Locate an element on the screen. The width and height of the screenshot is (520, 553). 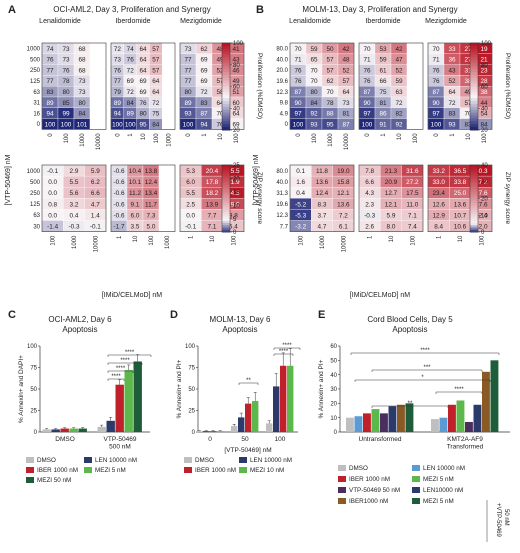
cell-value: 66 is located at coordinates (383, 81).